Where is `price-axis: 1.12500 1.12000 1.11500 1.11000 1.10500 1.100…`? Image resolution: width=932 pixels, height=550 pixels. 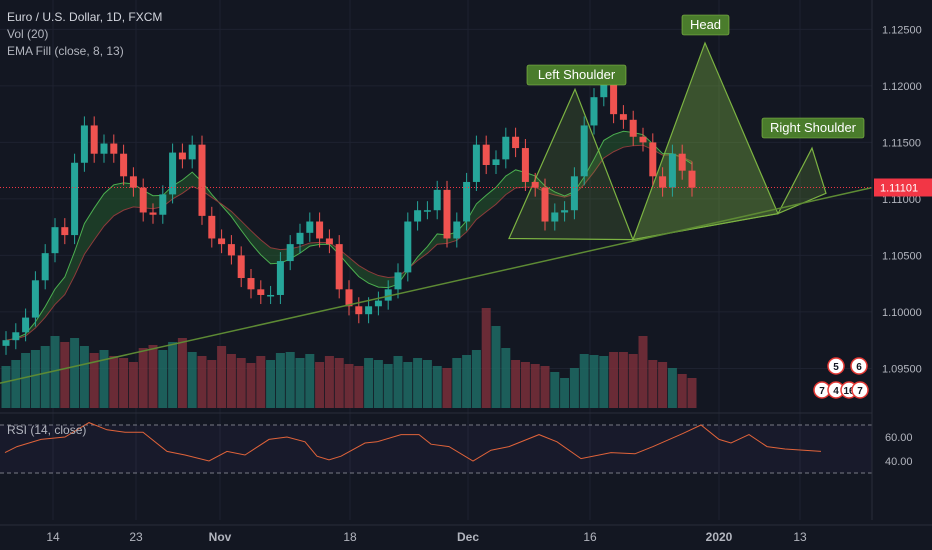
price-axis: 1.12500 1.12000 1.11500 1.11000 1.10500 1.100… is located at coordinates (901, 260).